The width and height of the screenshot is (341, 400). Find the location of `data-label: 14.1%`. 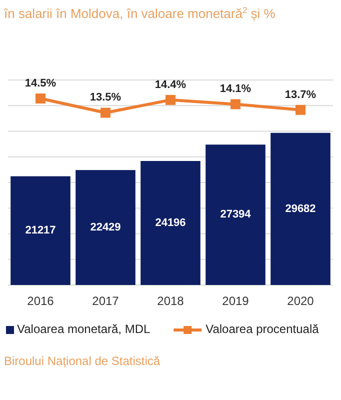

data-label: 14.1% is located at coordinates (236, 89).